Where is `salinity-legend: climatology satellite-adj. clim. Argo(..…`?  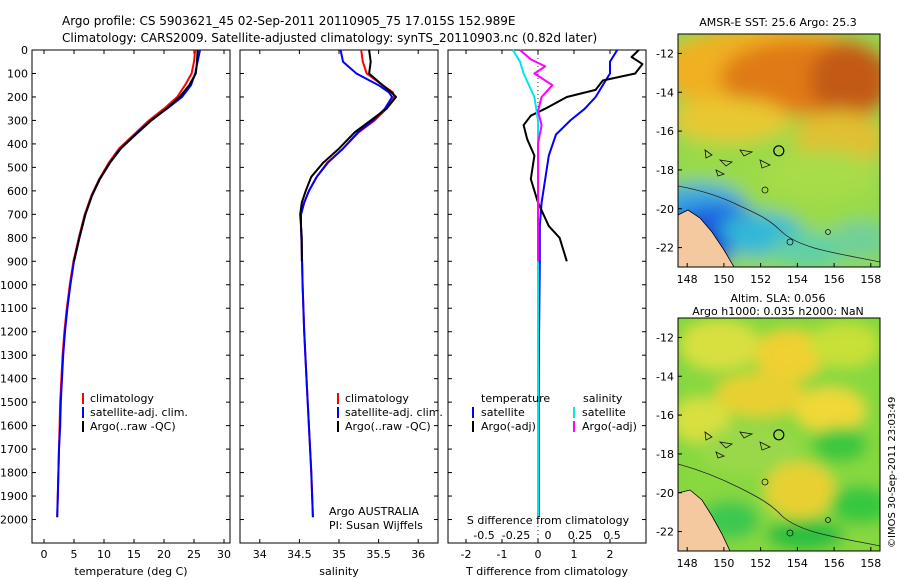 salinity-legend: climatology satellite-adj. clim. Argo(..… is located at coordinates (390, 412).